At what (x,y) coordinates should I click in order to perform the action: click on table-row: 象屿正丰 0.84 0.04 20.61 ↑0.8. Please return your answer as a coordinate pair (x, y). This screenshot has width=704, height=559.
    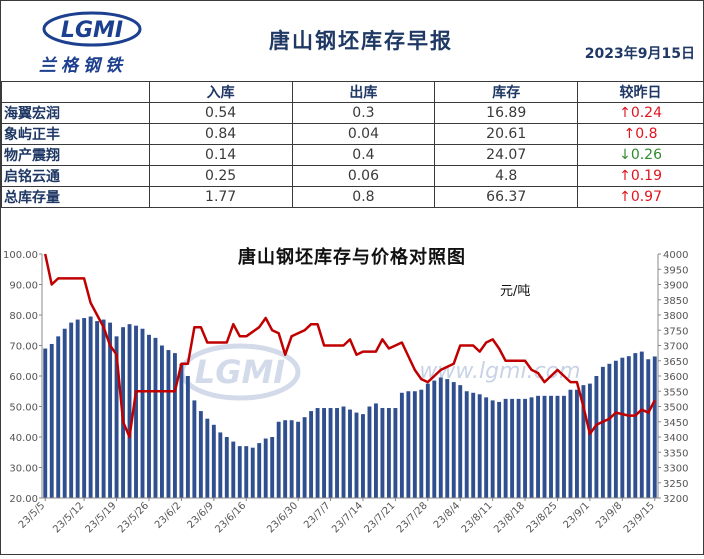
    Looking at the image, I should click on (352, 134).